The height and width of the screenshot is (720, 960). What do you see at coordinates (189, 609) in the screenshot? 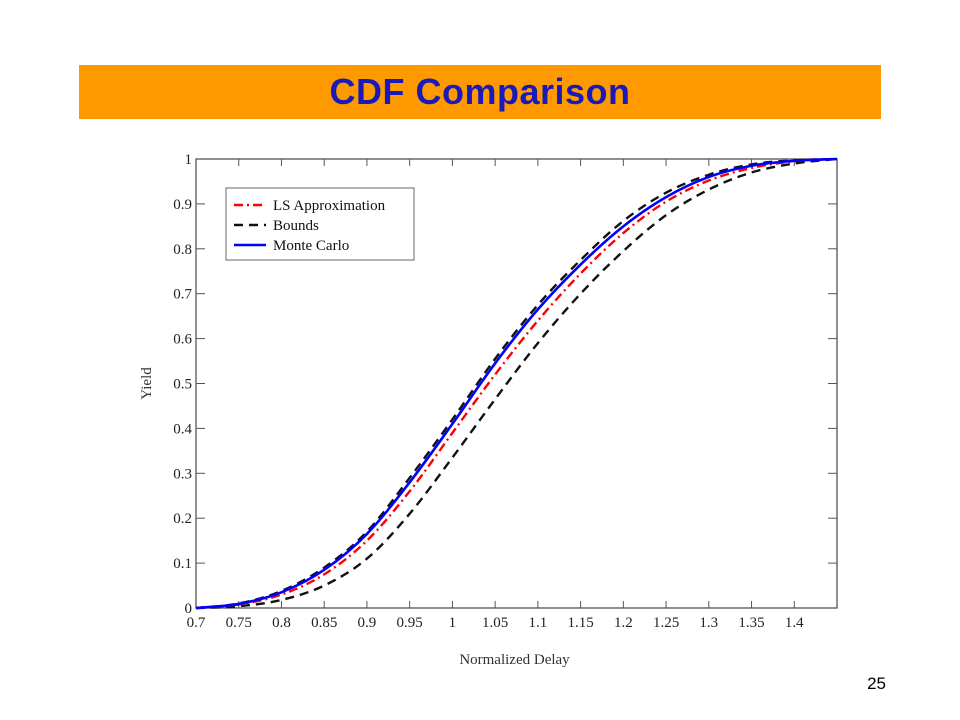
I see `y-tick-label: 0` at bounding box center [189, 609].